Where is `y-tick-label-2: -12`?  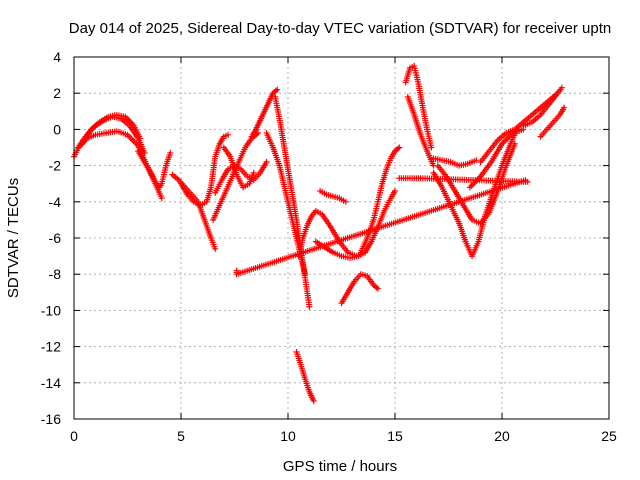 y-tick-label-2: -12 is located at coordinates (51, 347).